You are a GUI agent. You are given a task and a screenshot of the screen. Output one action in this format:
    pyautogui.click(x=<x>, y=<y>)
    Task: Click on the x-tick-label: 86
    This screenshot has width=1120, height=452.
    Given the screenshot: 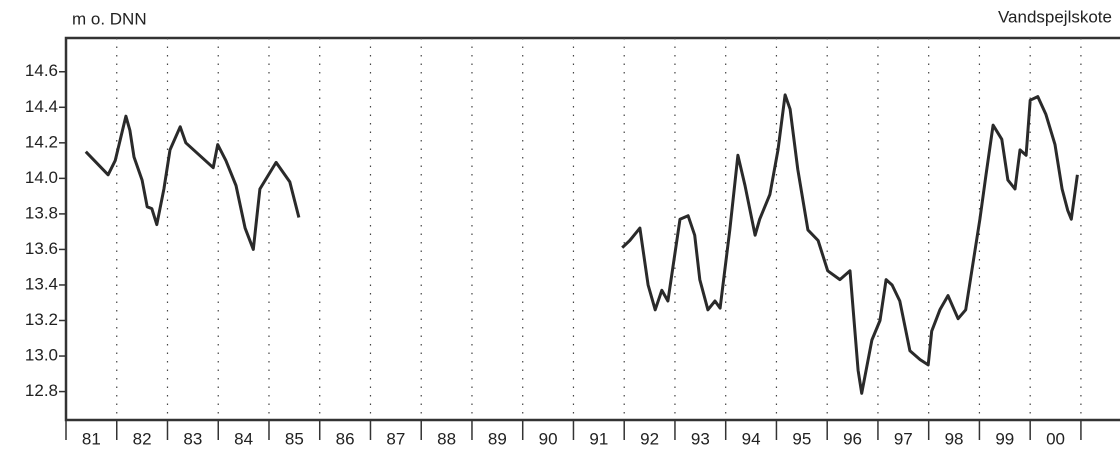 What is the action you would take?
    pyautogui.click(x=345, y=438)
    